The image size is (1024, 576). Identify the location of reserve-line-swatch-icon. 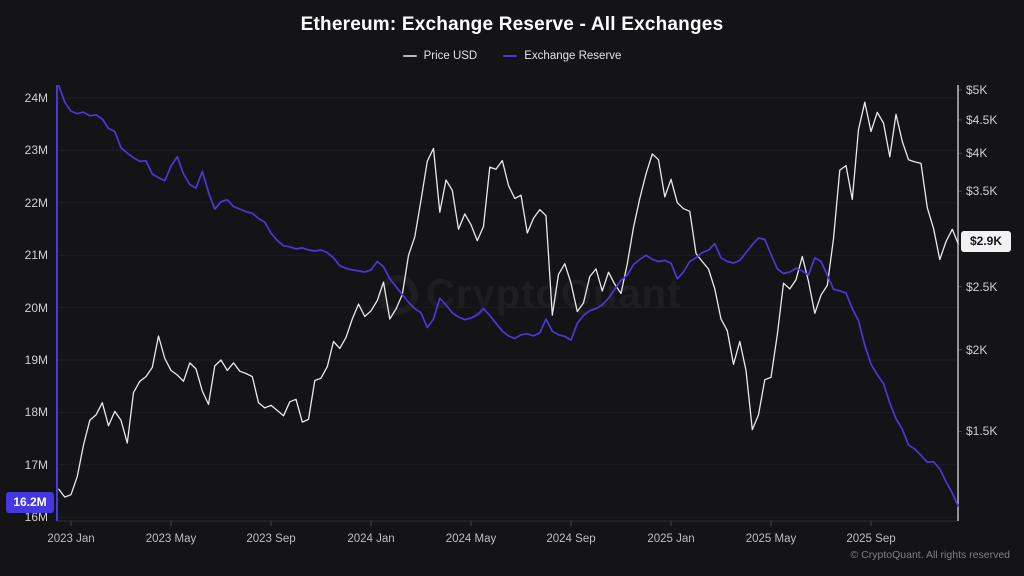
(510, 56).